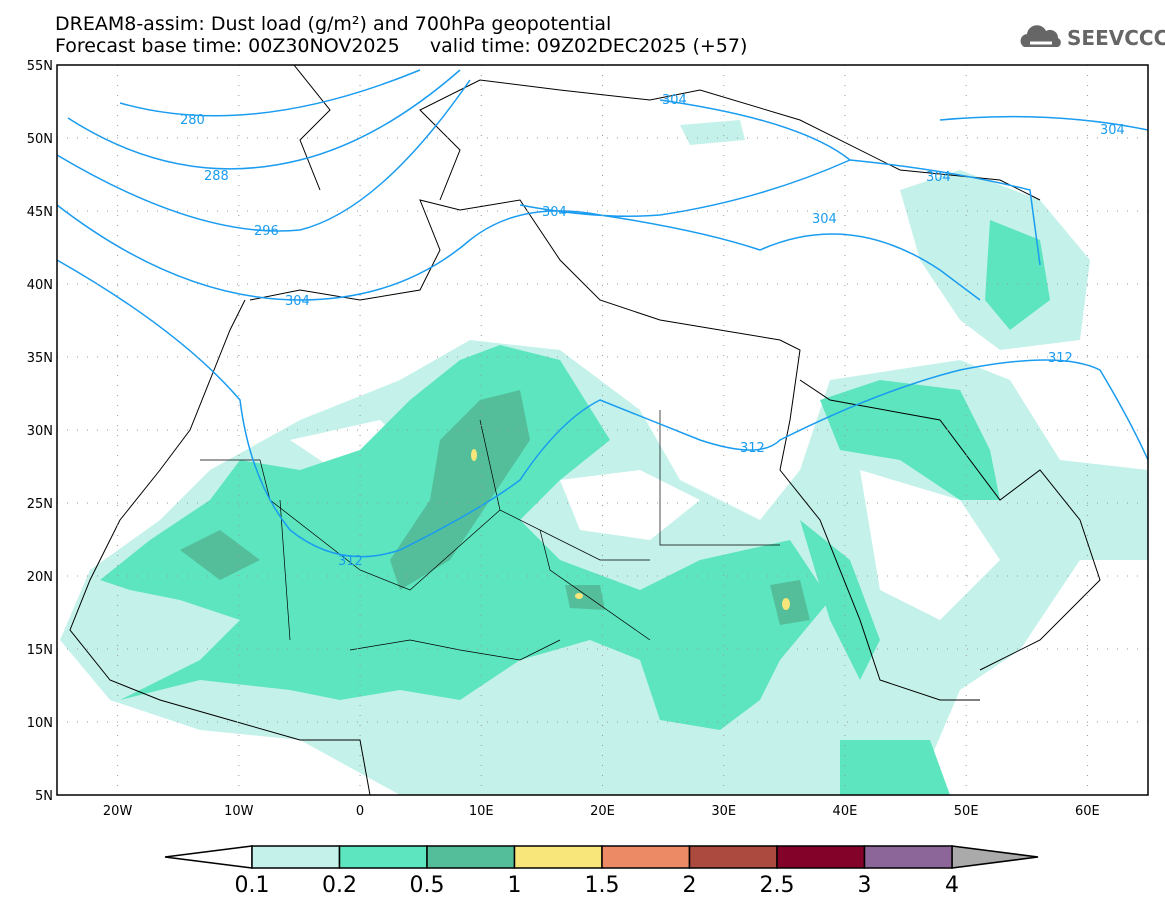  What do you see at coordinates (427, 885) in the screenshot?
I see `colorbar-label: 0.5` at bounding box center [427, 885].